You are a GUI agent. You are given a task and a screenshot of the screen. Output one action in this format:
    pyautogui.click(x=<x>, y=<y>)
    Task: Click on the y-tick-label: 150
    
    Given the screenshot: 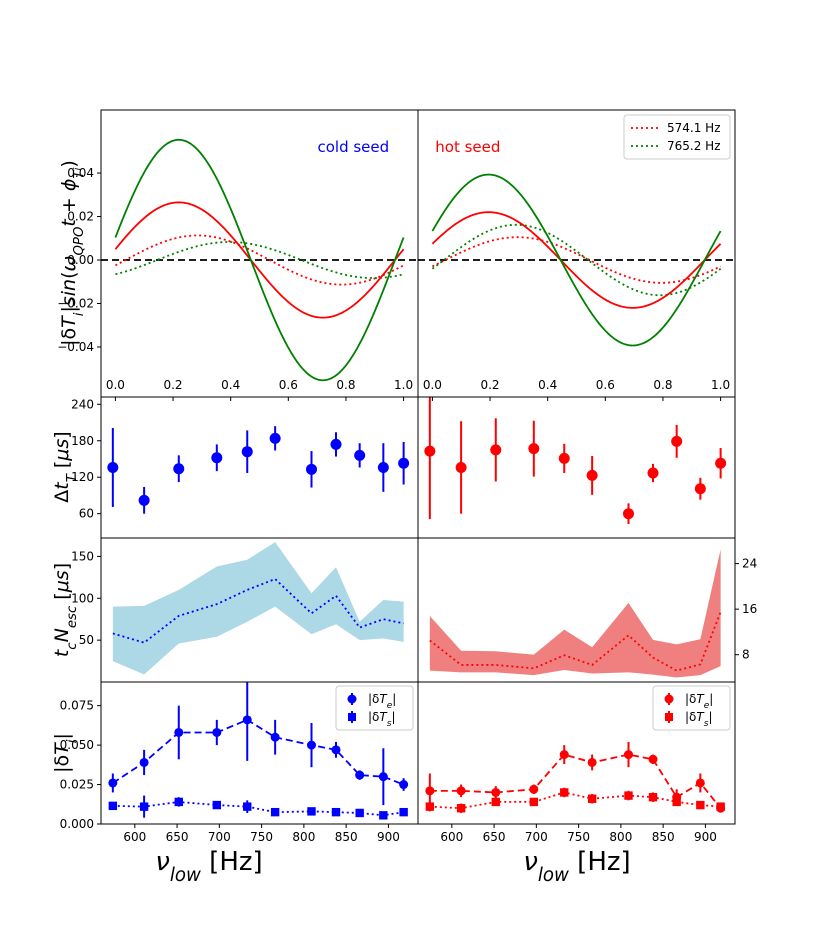 What is the action you would take?
    pyautogui.click(x=82, y=556)
    